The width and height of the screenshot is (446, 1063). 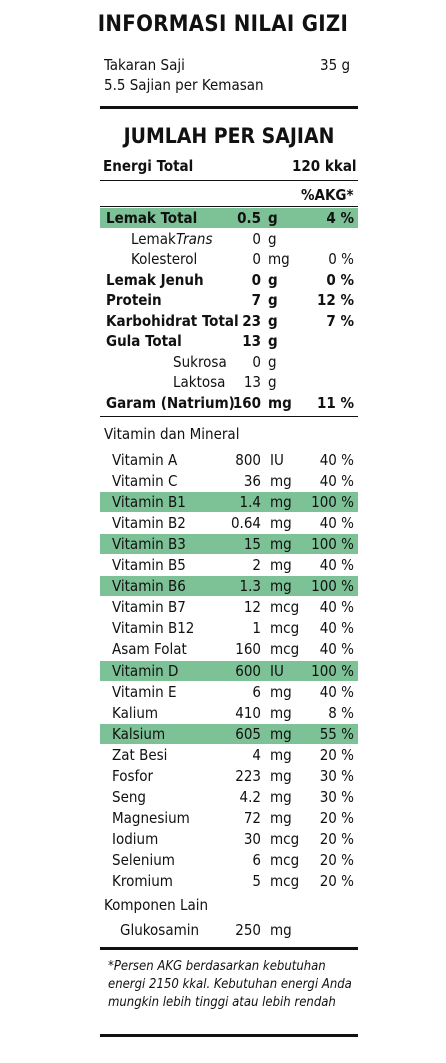 I want to click on bottom-rule, so click(x=229, y=1035).